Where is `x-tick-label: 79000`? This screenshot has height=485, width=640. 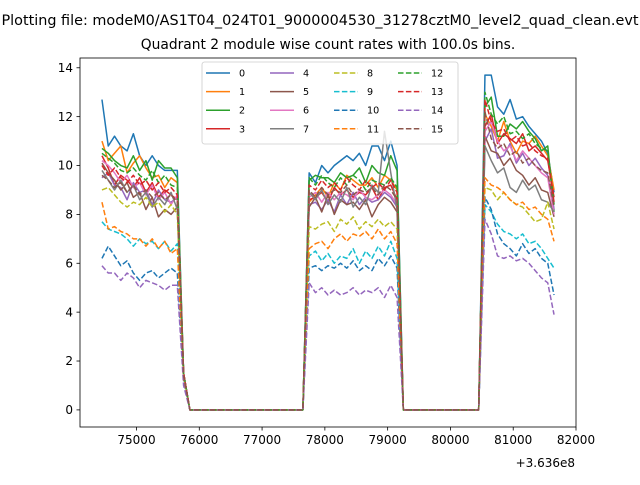 x-tick-label: 79000 is located at coordinates (388, 440).